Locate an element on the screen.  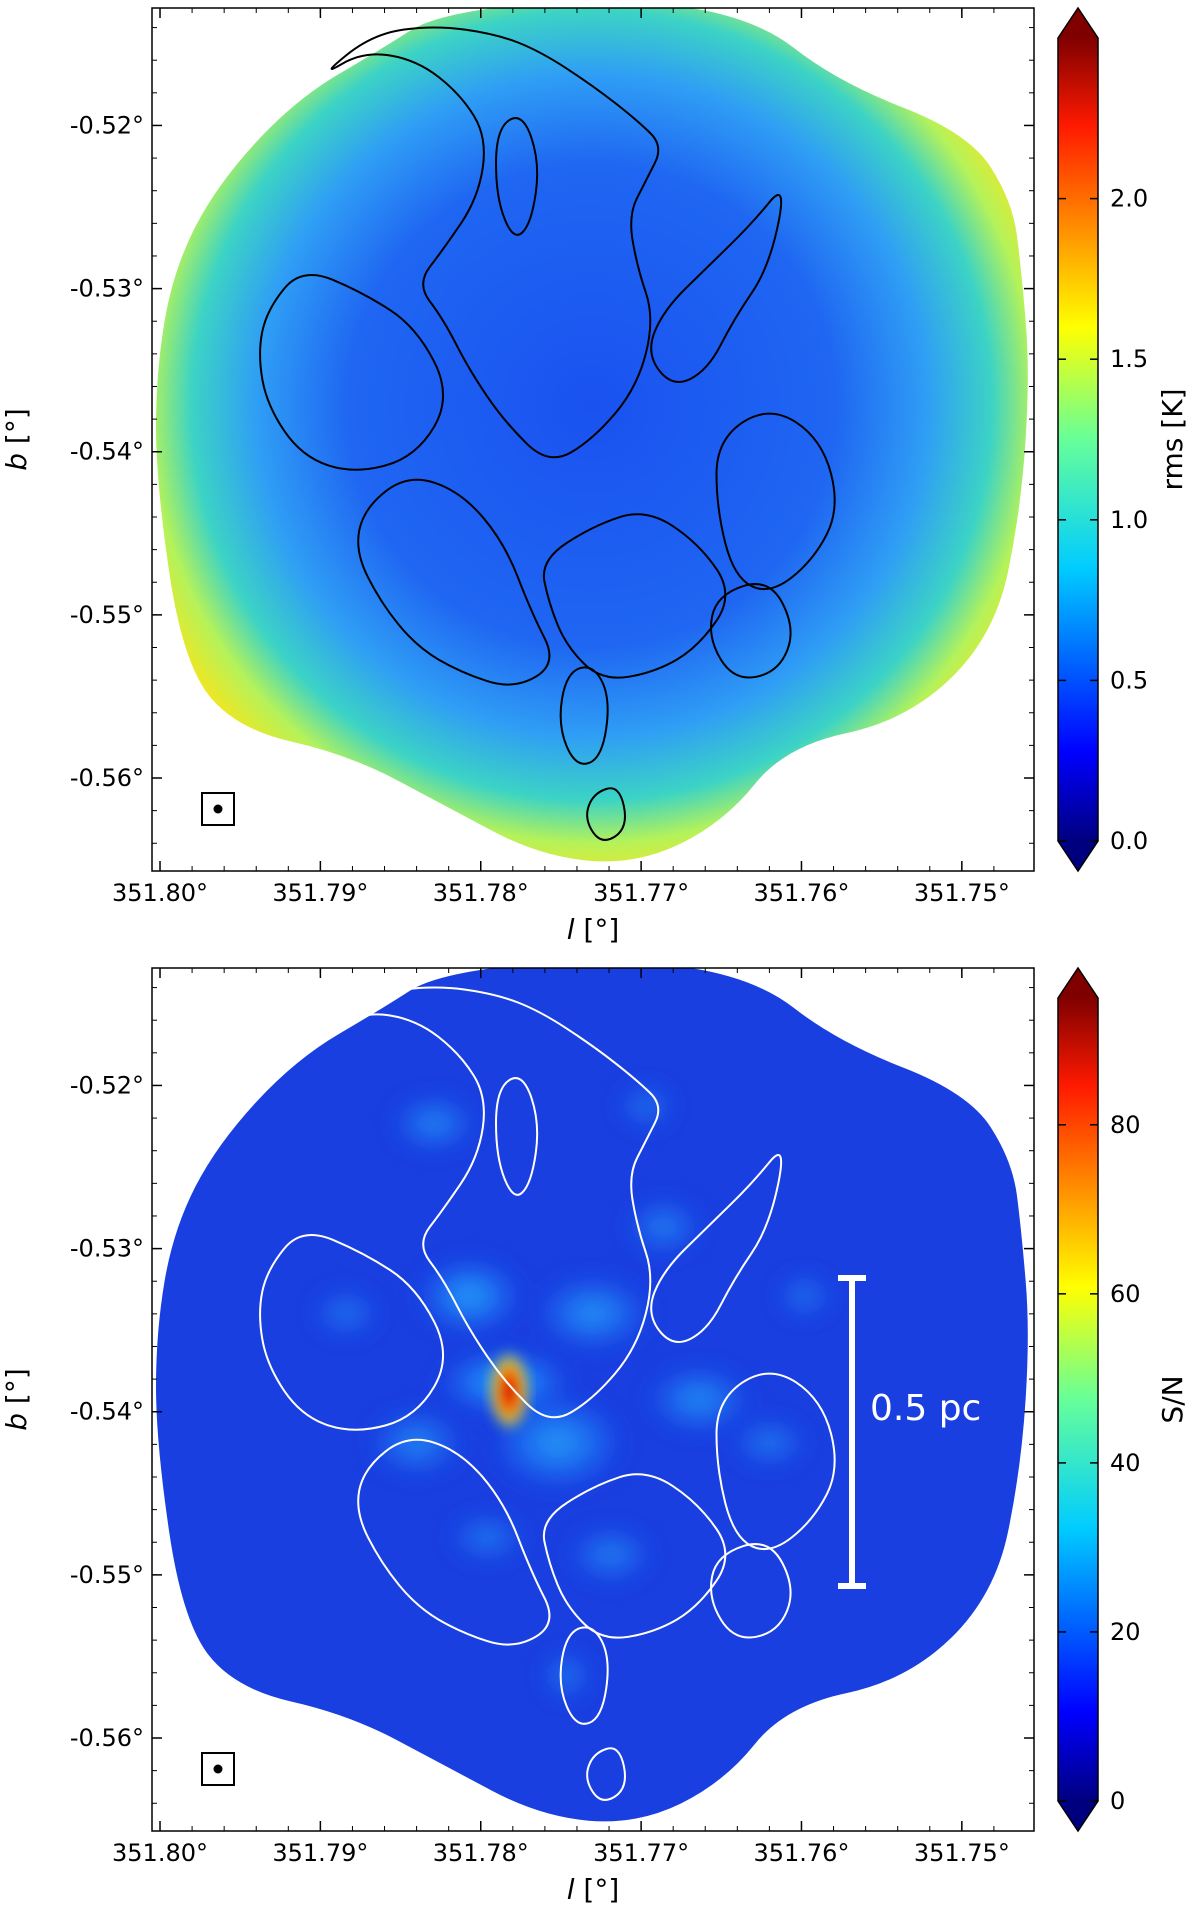
bottom-colorbar is located at coordinates (1078, 1399).